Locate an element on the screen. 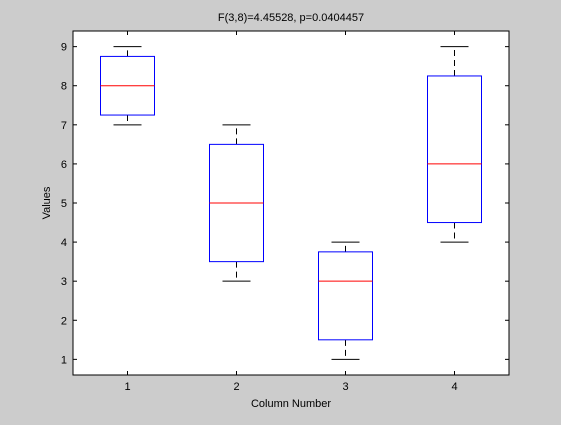 Image resolution: width=561 pixels, height=425 pixels. y-tick-label: 8 is located at coordinates (64, 87).